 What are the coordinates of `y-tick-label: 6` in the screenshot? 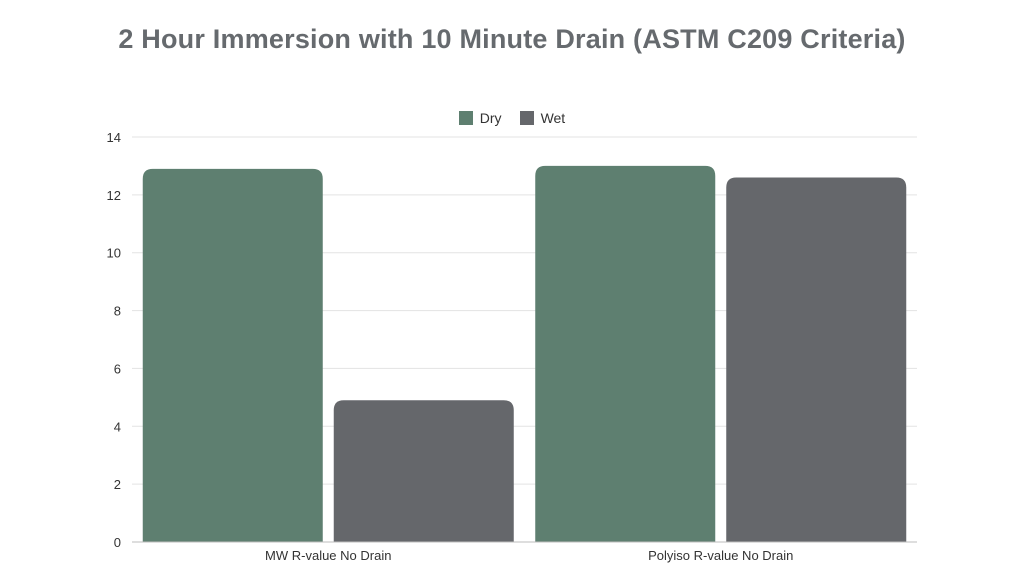 It's located at (117, 368).